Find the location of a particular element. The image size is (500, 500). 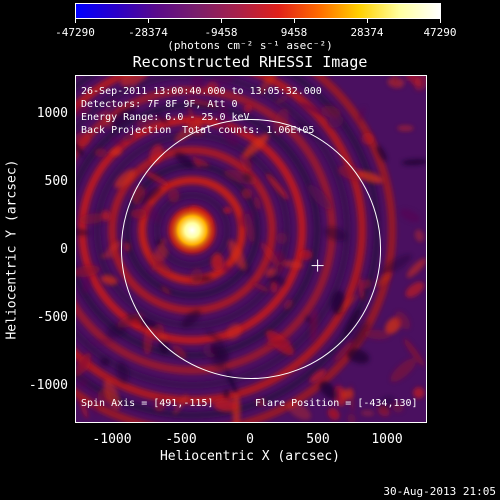

x-tick-label: 0 is located at coordinates (250, 439).